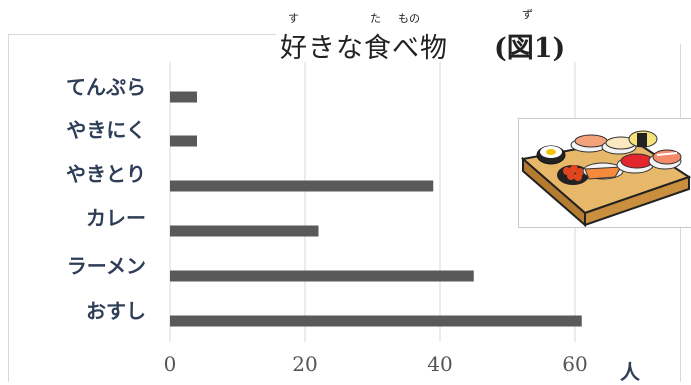  What do you see at coordinates (142, 34) in the screenshot?
I see `frame-top-line` at bounding box center [142, 34].